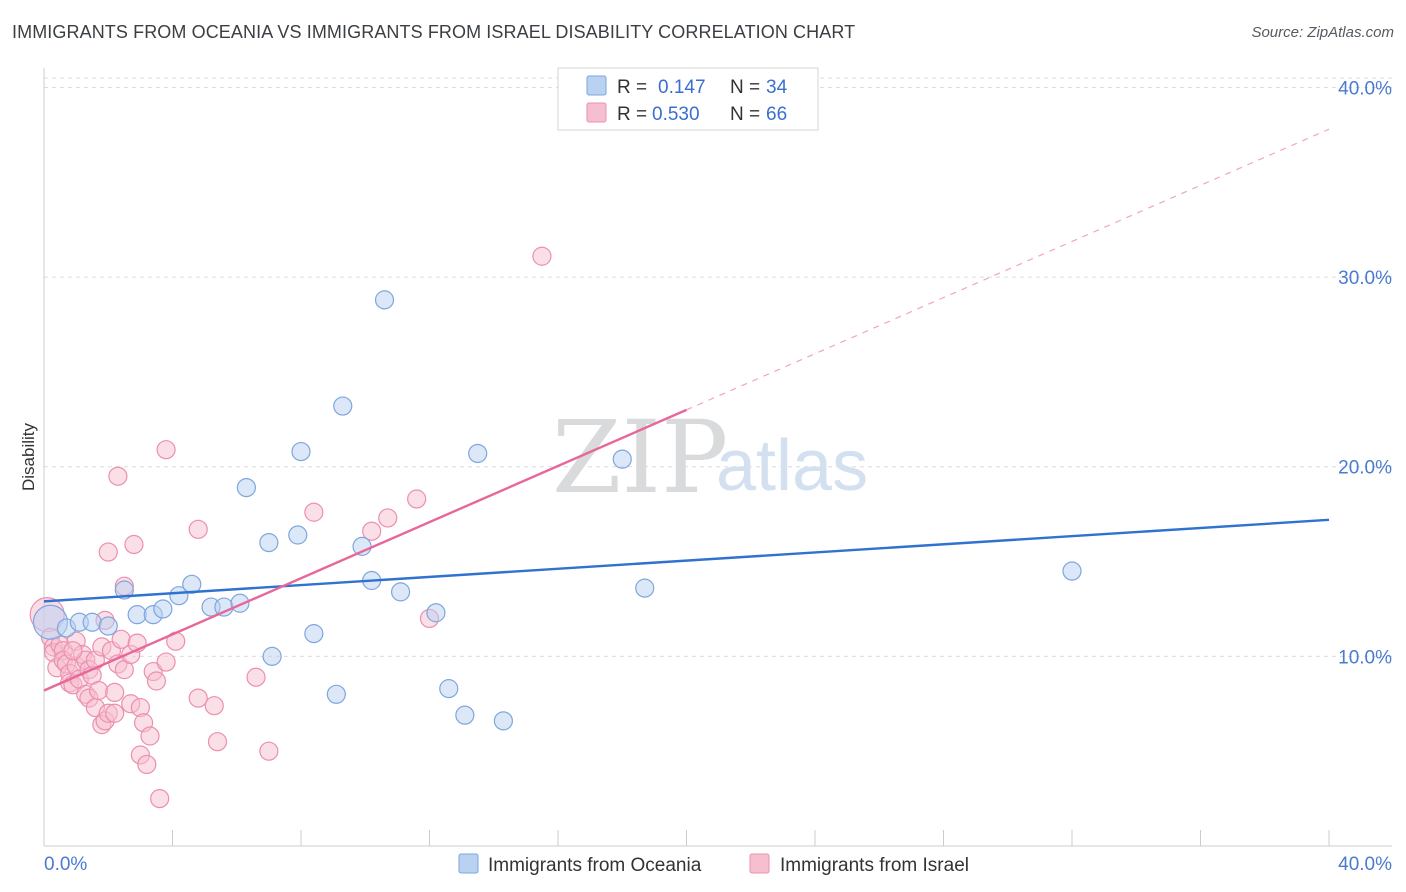 This screenshot has height=892, width=1406. I want to click on x-tick-label-min: 0.0%, so click(65, 864).